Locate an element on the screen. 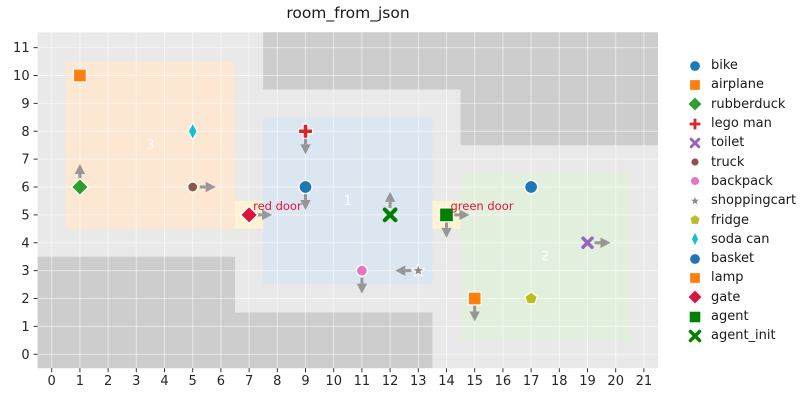 This screenshot has width=812, height=404. y-tick-label: 7 is located at coordinates (25, 160).